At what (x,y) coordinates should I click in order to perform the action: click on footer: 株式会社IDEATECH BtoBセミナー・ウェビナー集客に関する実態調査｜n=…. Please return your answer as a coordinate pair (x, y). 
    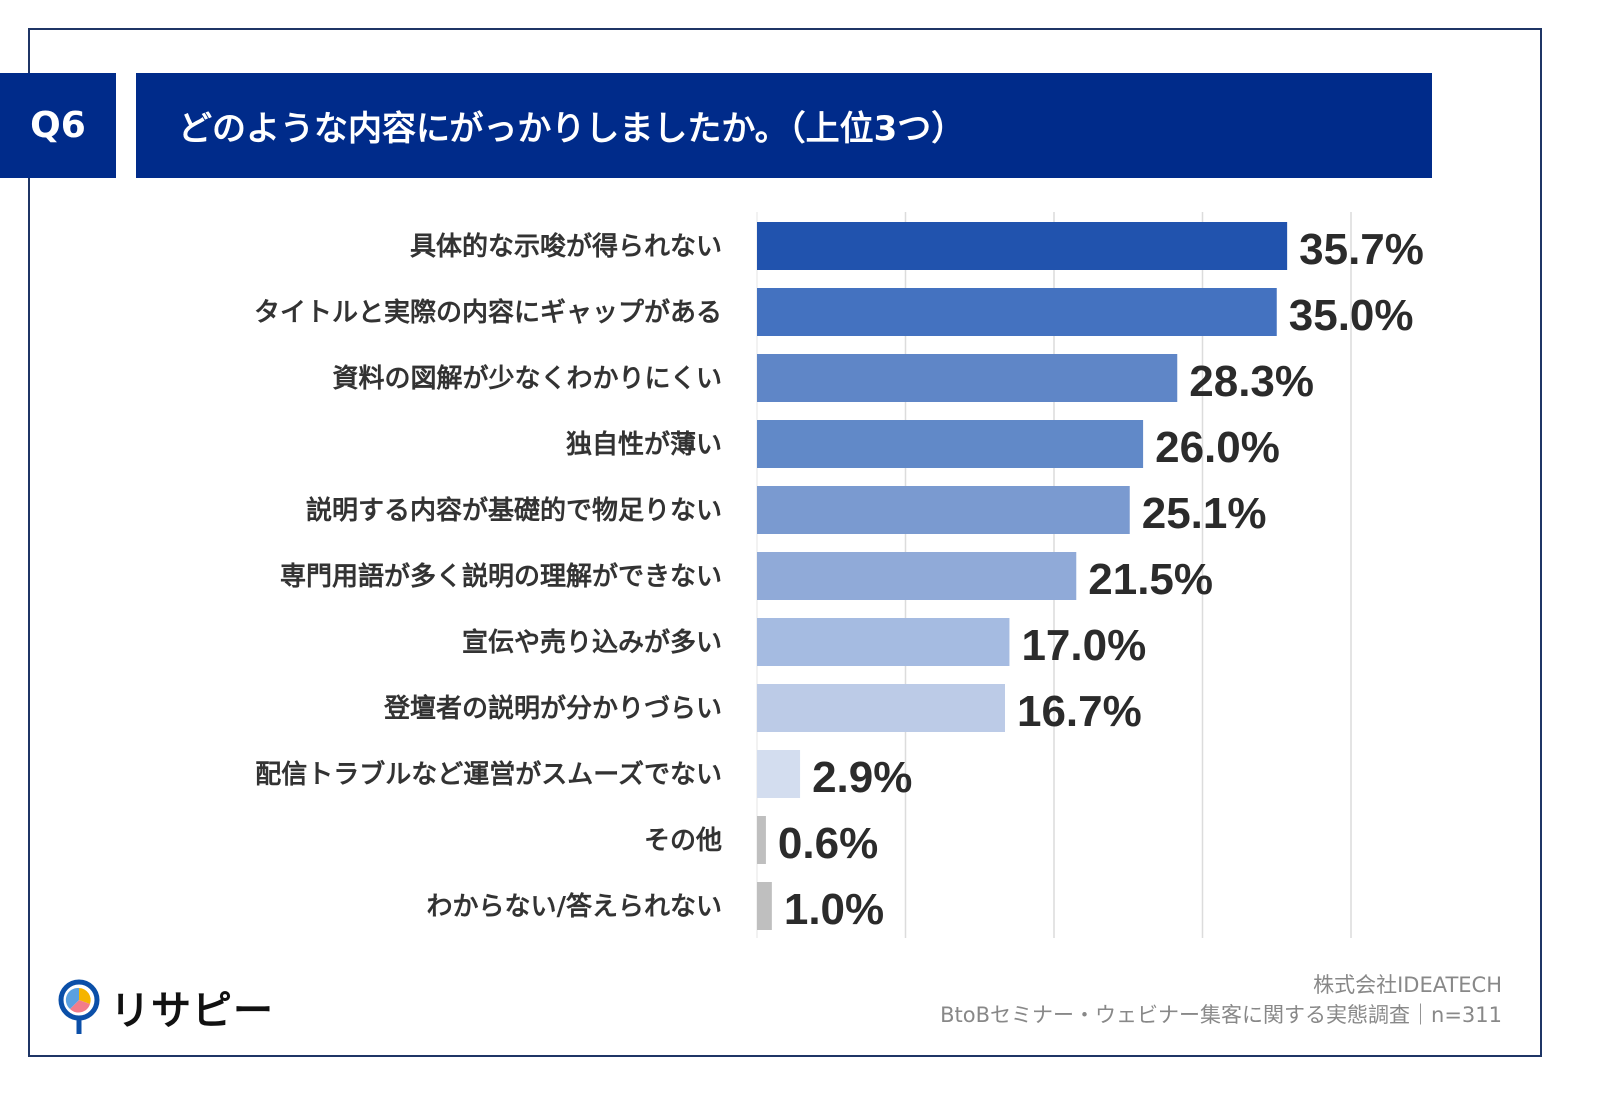
    Looking at the image, I should click on (1221, 1000).